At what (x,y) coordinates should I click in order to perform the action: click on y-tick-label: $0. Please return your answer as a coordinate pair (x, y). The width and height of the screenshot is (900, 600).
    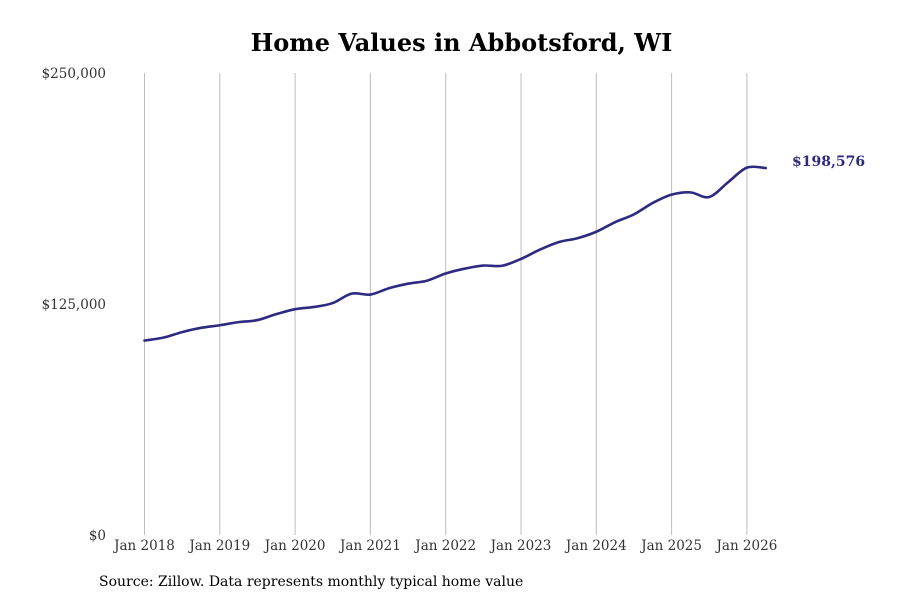
    Looking at the image, I should click on (97, 536).